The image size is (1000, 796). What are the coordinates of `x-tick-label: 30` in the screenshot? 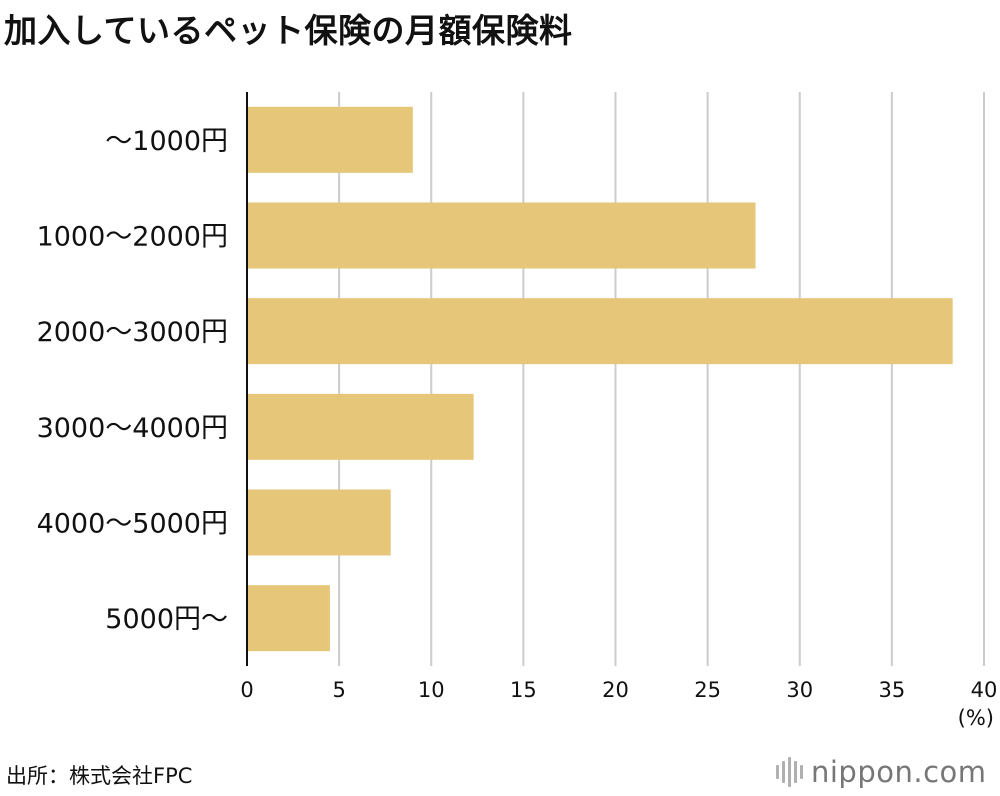 It's located at (799, 690).